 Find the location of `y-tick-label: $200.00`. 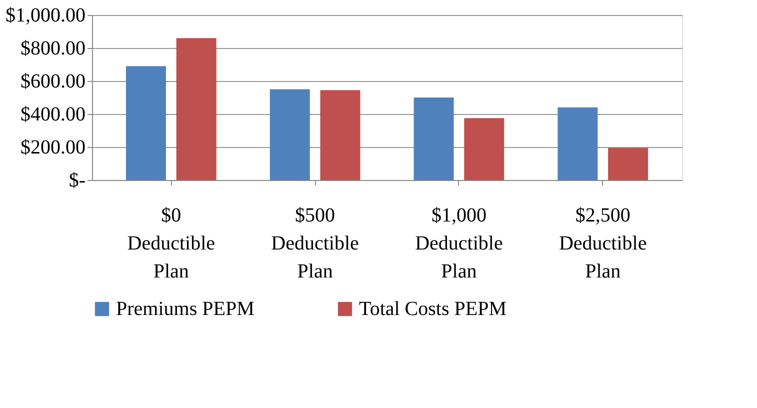

y-tick-label: $200.00 is located at coordinates (53, 147).